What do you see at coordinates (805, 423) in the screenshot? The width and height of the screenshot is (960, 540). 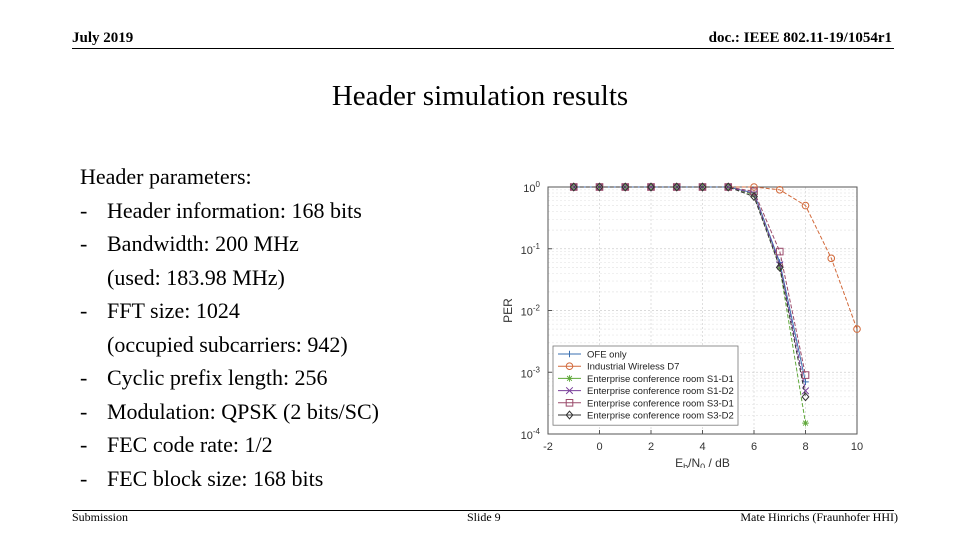 I see `data-point` at bounding box center [805, 423].